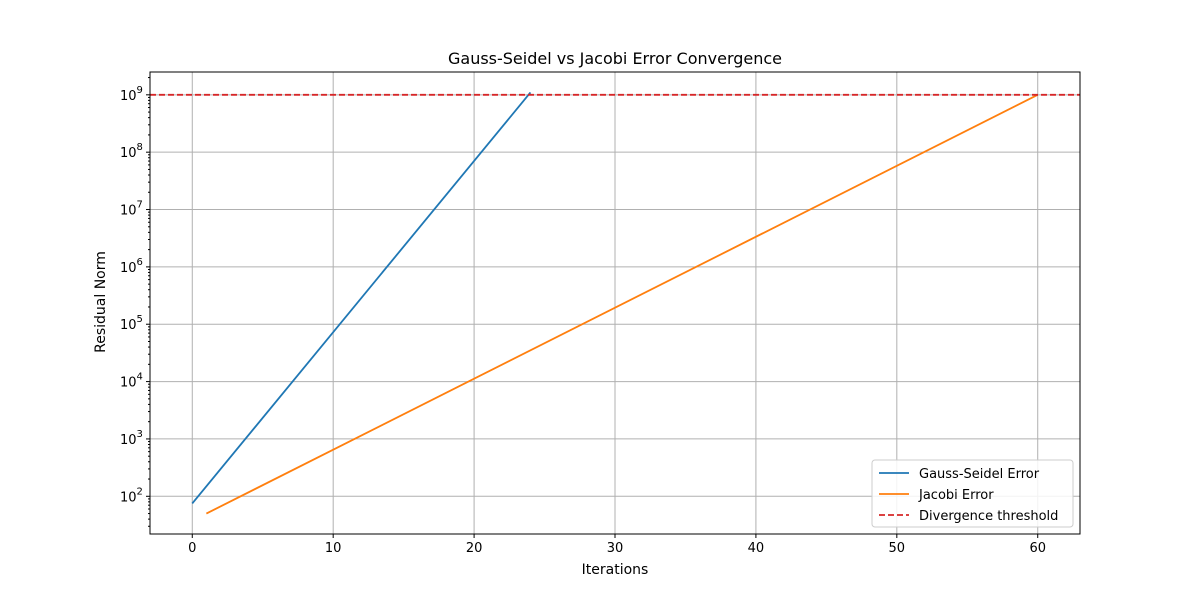 The image size is (1200, 600). What do you see at coordinates (979, 474) in the screenshot?
I see `legend-label: Gauss-Seidel Error` at bounding box center [979, 474].